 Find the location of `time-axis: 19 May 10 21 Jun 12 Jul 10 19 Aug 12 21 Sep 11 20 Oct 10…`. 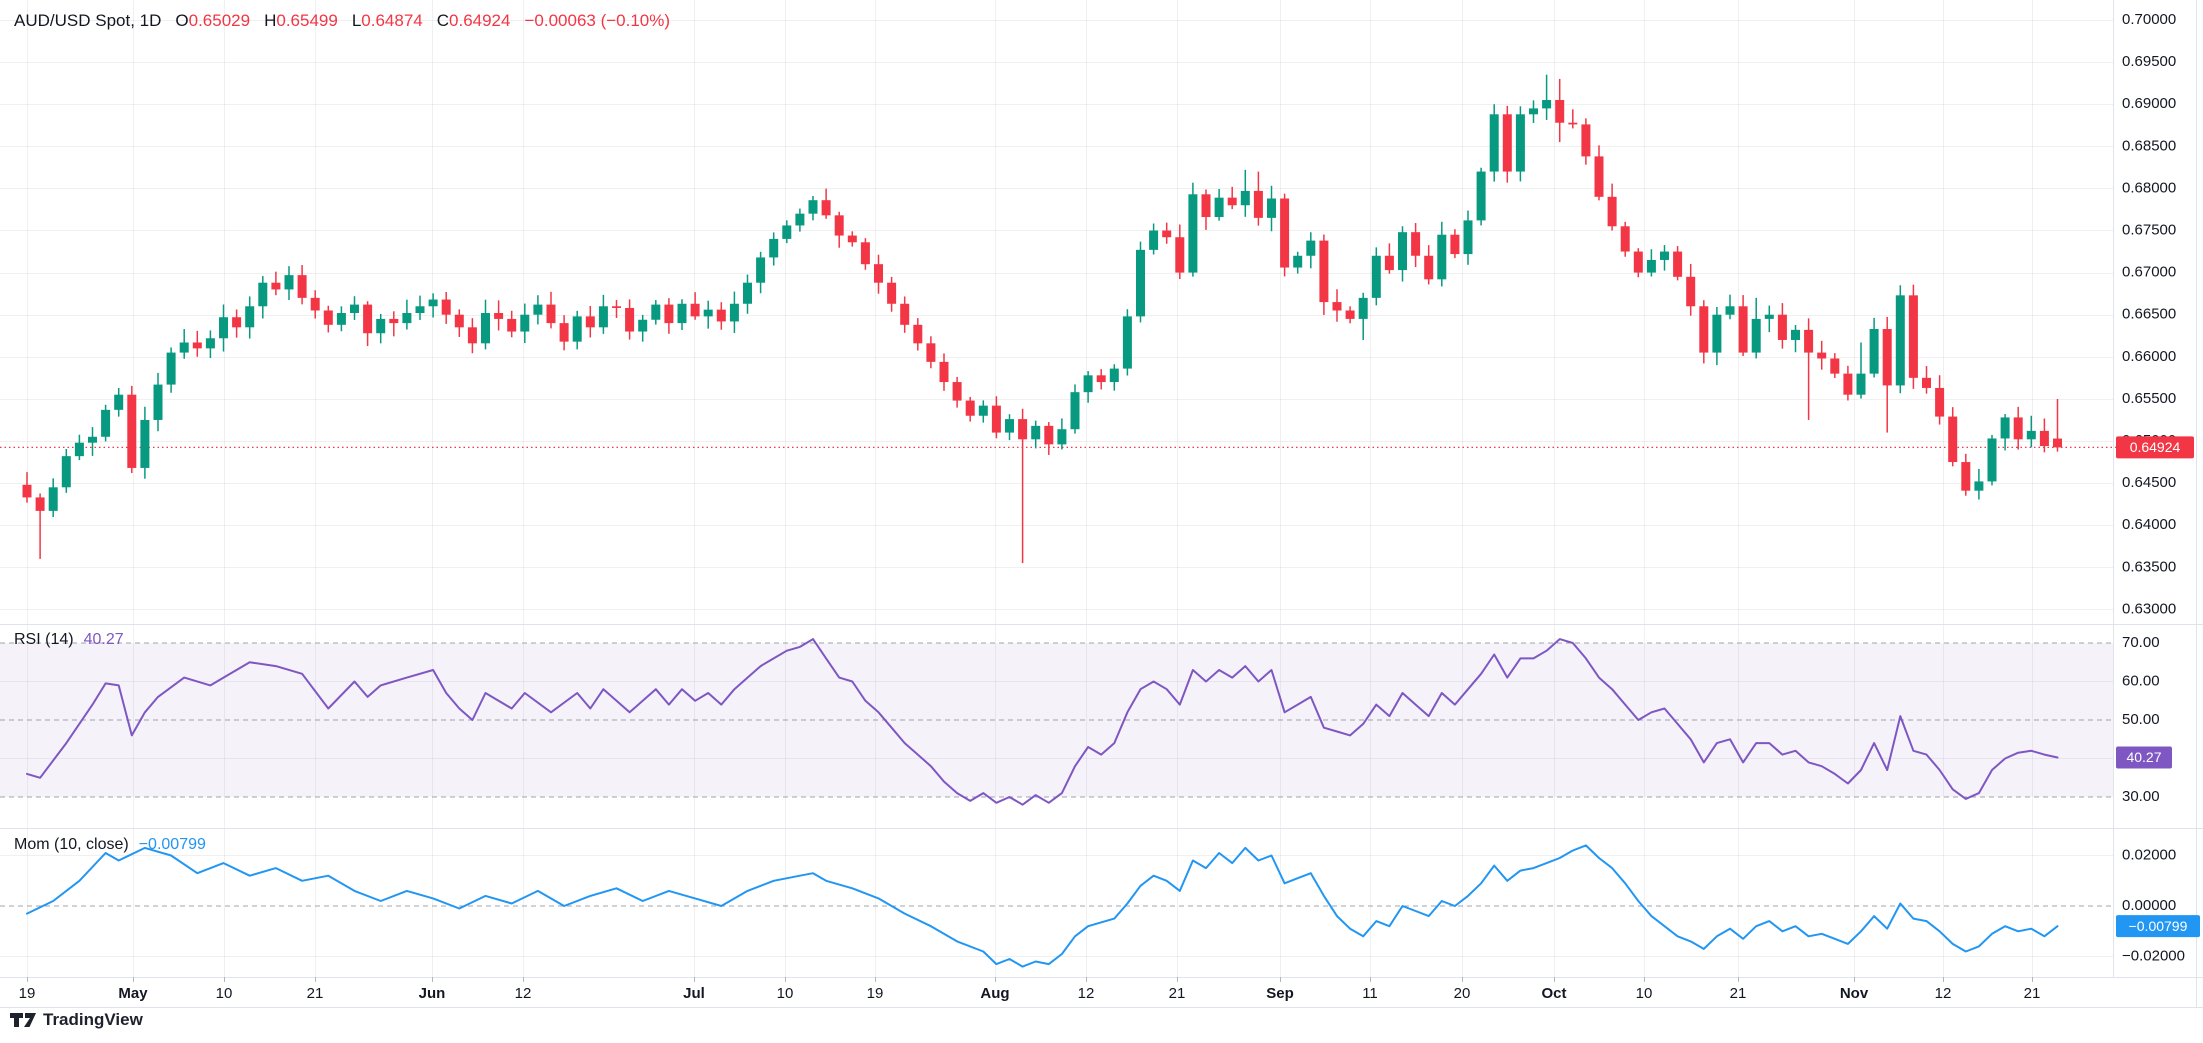

time-axis: 19 May 10 21 Jun 12 Jul 10 19 Aug 12 21 Sep 11 20 Oct 10… is located at coordinates (1030, 989).